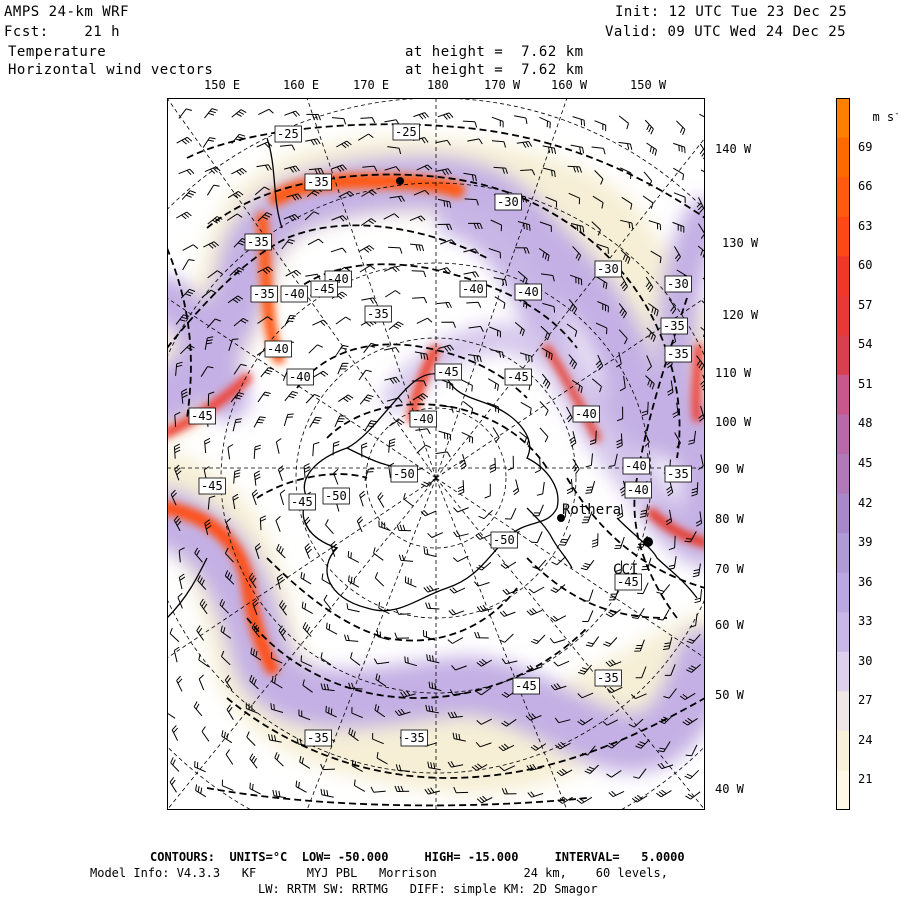  What do you see at coordinates (865, 265) in the screenshot?
I see `colorbar-tick-label: 60` at bounding box center [865, 265].